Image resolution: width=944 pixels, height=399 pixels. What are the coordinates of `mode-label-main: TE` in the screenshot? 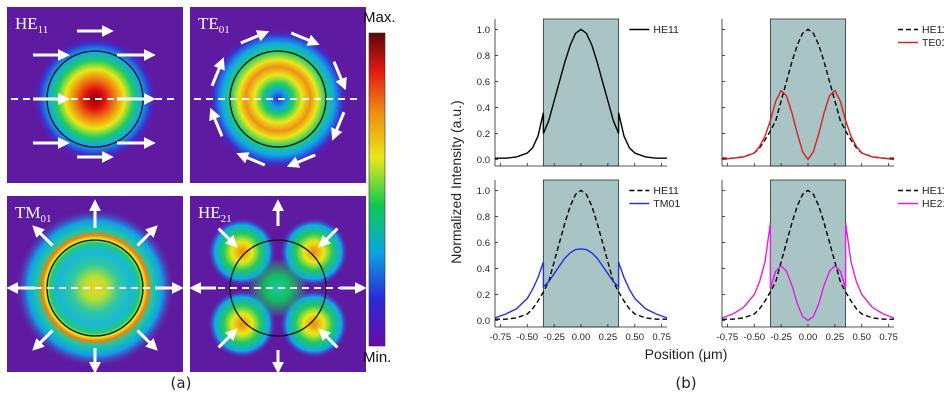 It's located at (208, 23).